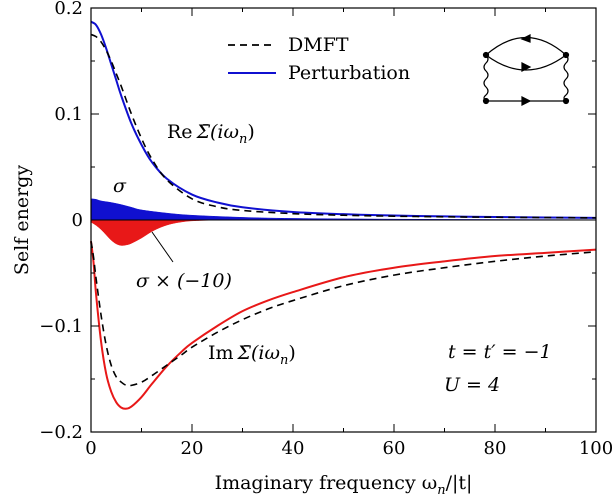 The height and width of the screenshot is (498, 614). What do you see at coordinates (61, 432) in the screenshot?
I see `y-tick-label: −0.2` at bounding box center [61, 432].